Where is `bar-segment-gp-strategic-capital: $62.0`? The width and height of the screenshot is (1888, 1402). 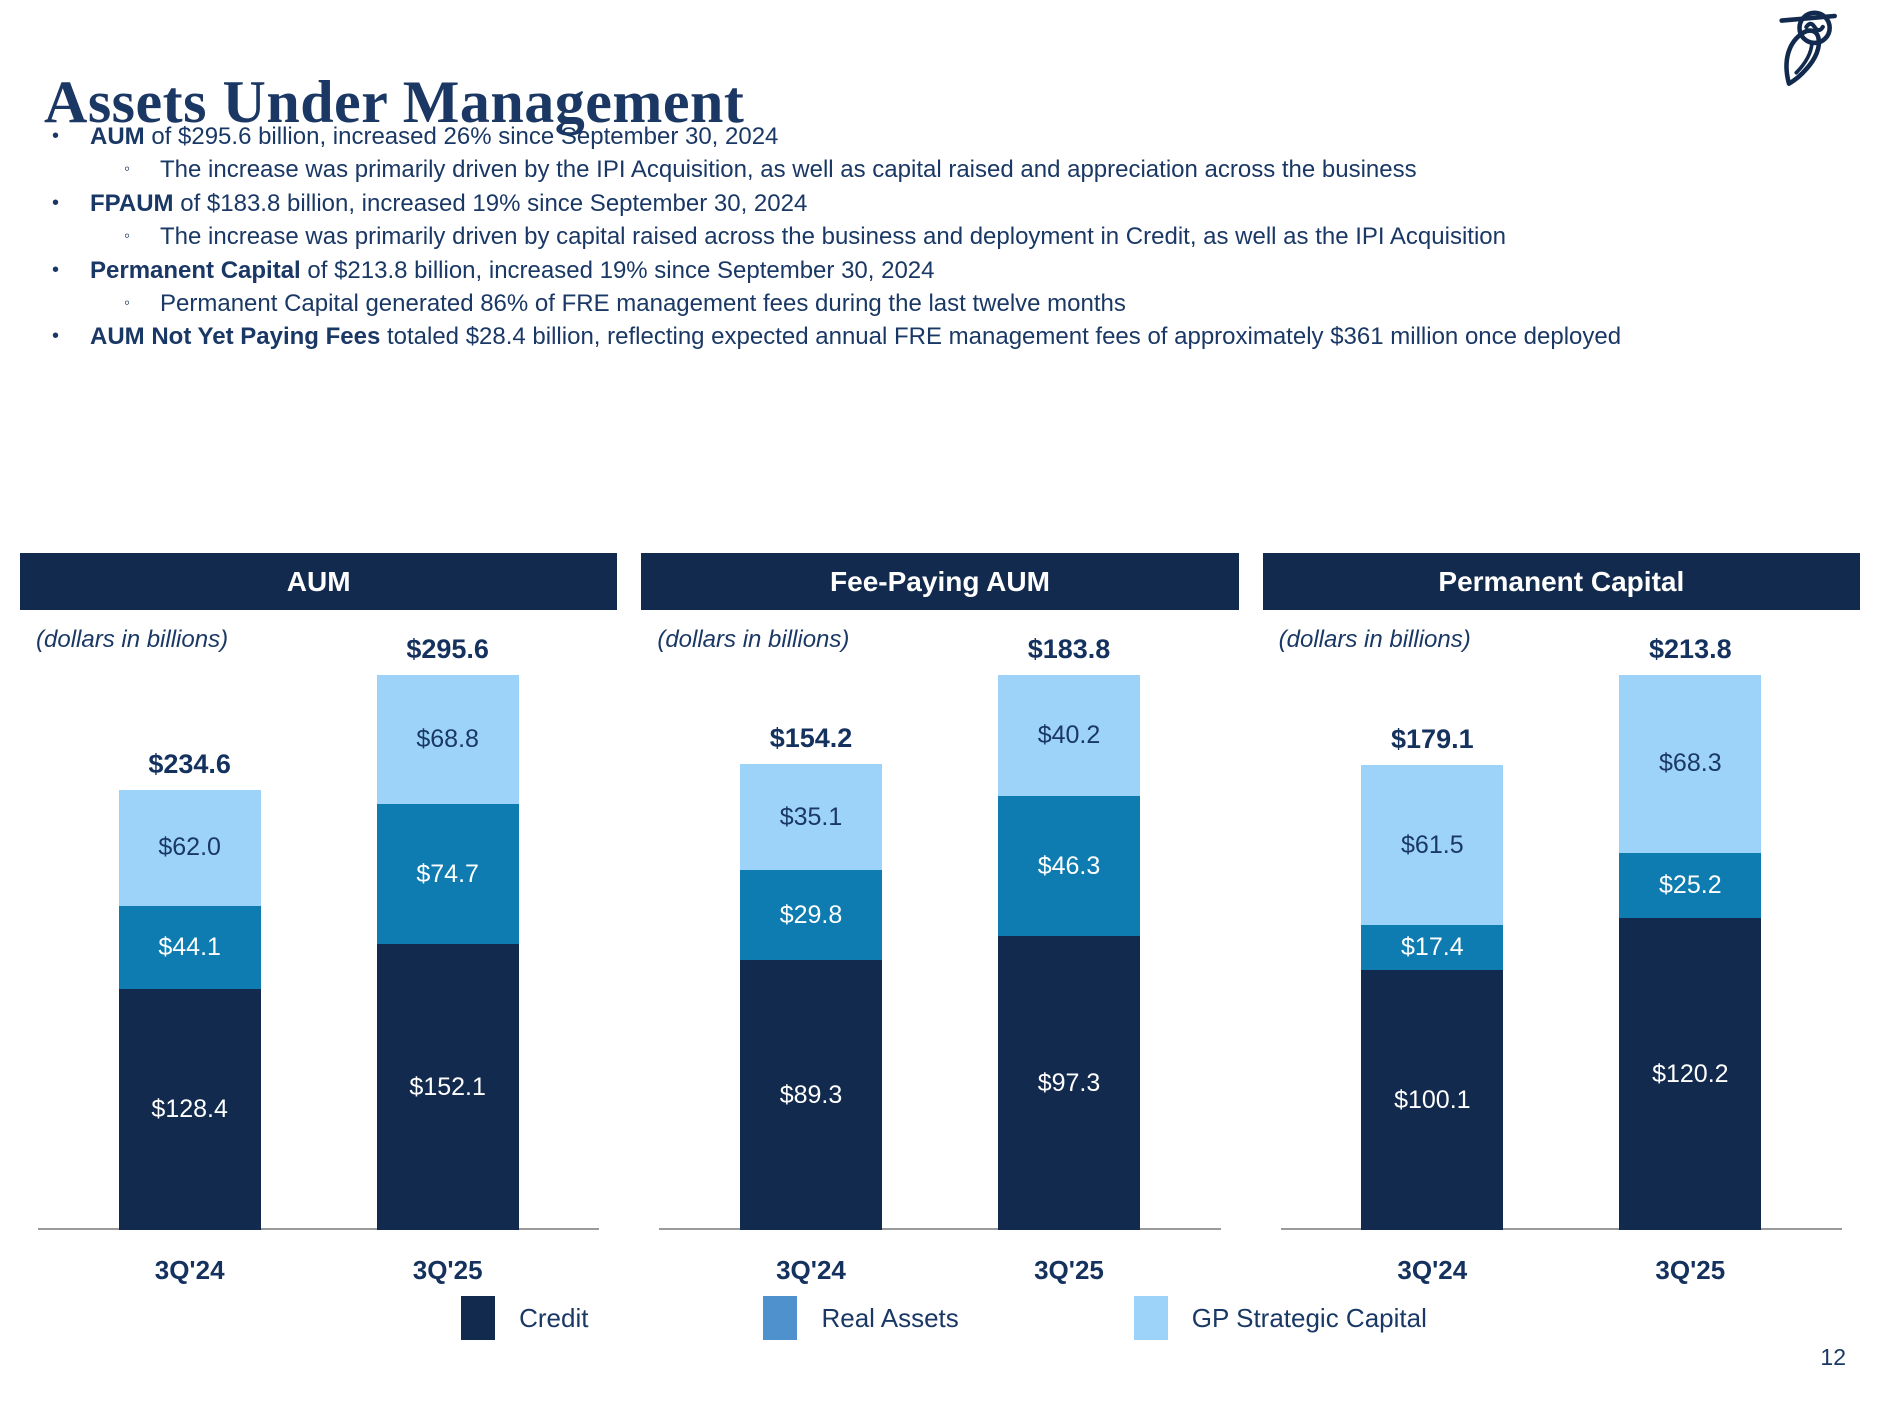 bar-segment-gp-strategic-capital: $62.0 is located at coordinates (189, 848).